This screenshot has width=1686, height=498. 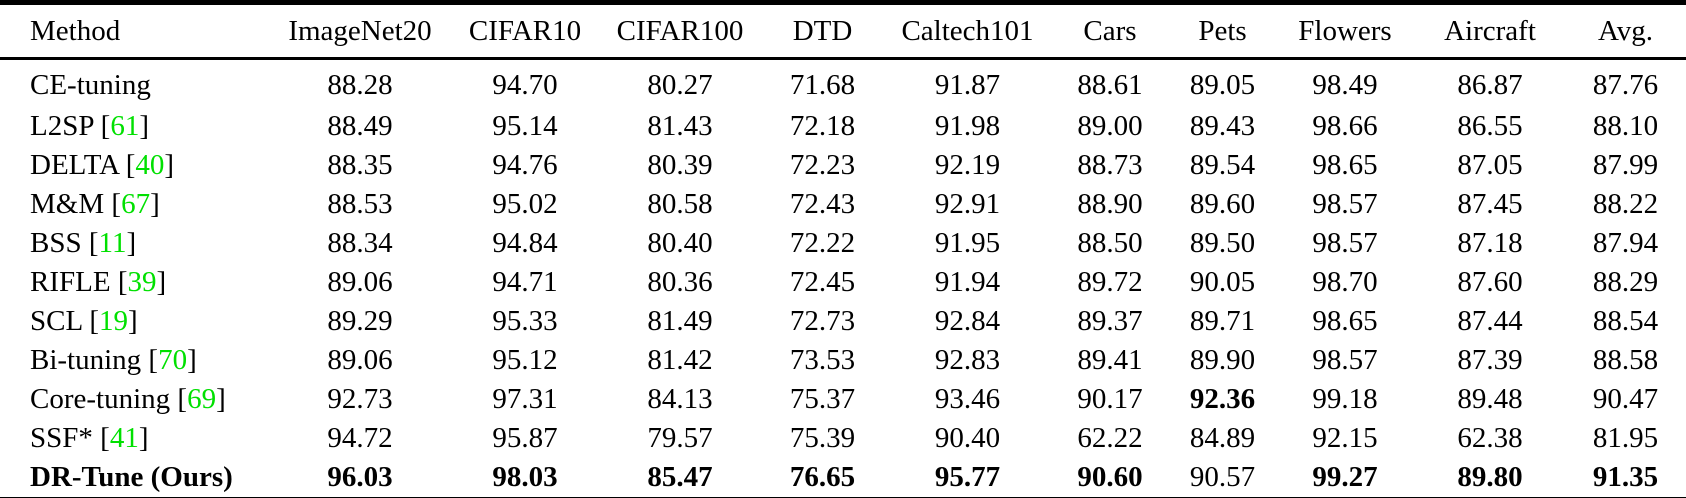 What do you see at coordinates (360, 31) in the screenshot?
I see `col-header-imagenet20: ImageNet20` at bounding box center [360, 31].